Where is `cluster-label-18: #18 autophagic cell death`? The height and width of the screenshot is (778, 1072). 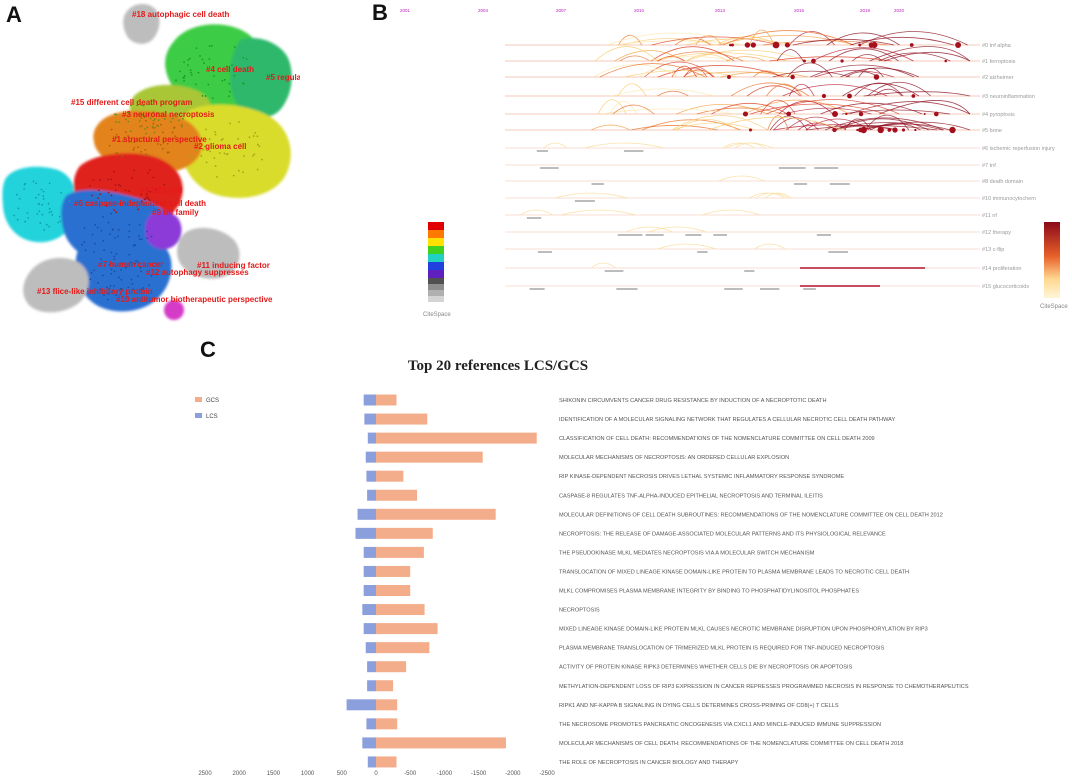 cluster-label-18: #18 autophagic cell death is located at coordinates (180, 14).